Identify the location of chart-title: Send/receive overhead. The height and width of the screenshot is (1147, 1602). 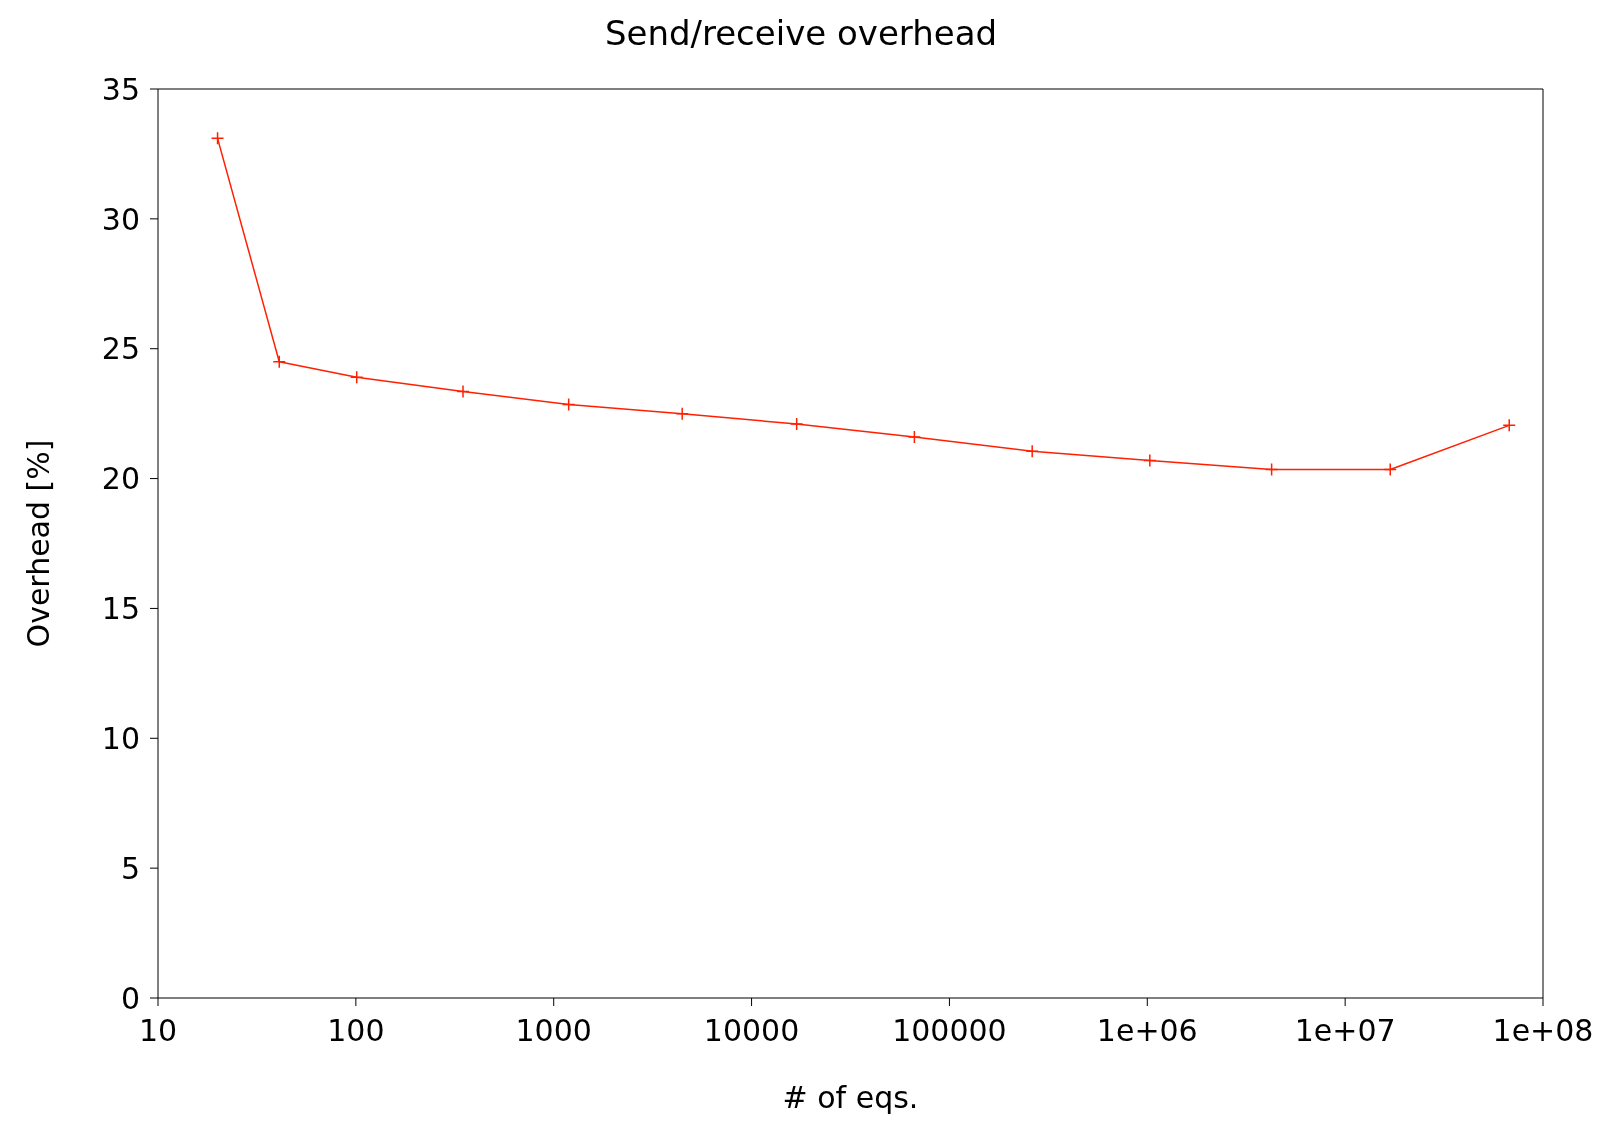
(801, 33).